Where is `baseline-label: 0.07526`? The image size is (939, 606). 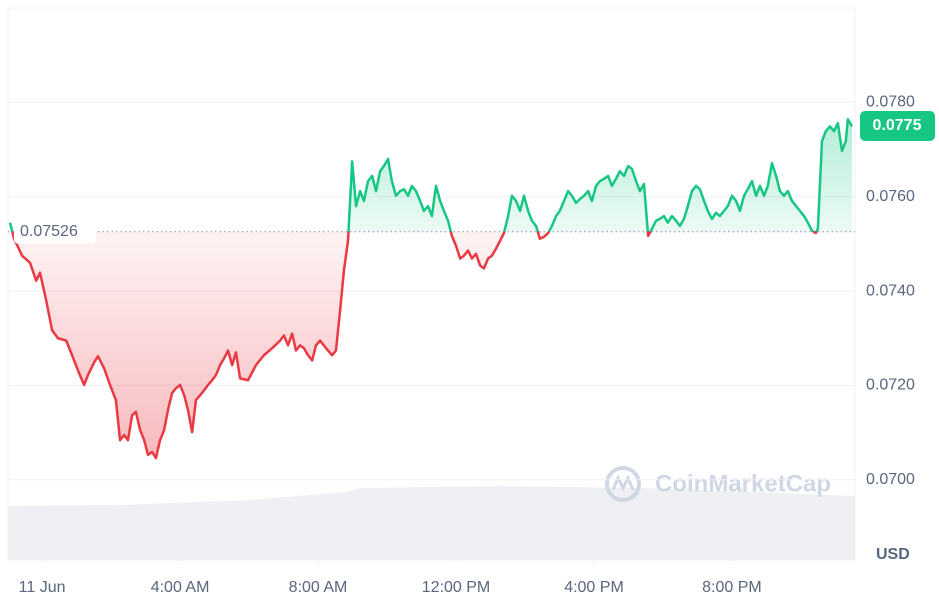 baseline-label: 0.07526 is located at coordinates (49, 231).